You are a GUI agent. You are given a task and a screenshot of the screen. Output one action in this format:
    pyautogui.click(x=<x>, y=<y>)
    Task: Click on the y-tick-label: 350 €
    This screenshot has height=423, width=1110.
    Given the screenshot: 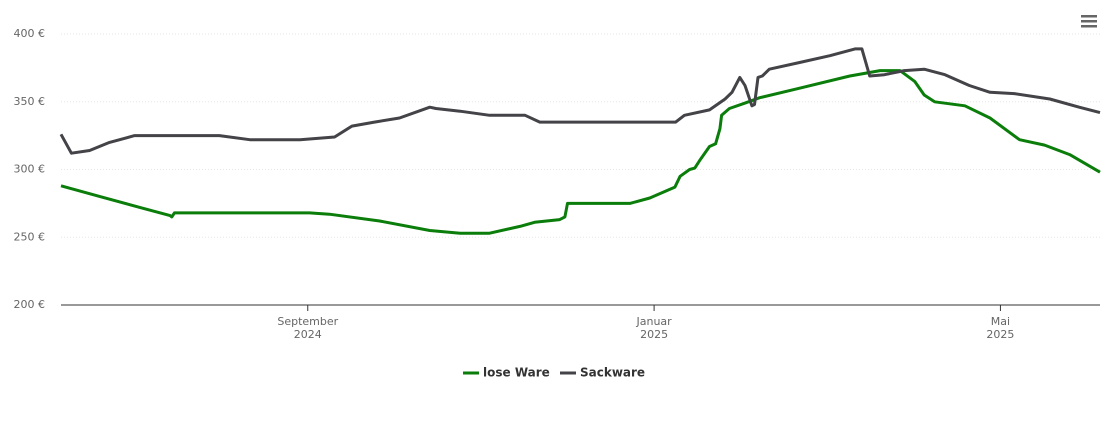 What is the action you would take?
    pyautogui.click(x=30, y=101)
    